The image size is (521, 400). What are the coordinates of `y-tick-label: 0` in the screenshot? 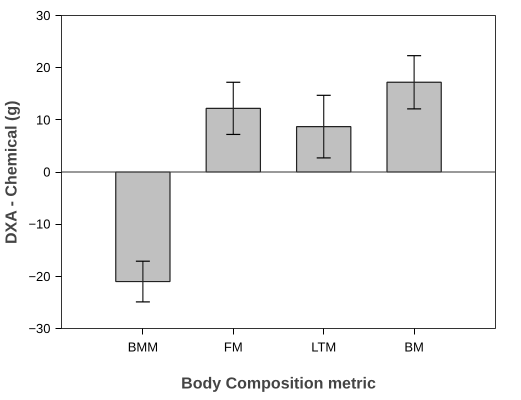 It's located at (47, 172).